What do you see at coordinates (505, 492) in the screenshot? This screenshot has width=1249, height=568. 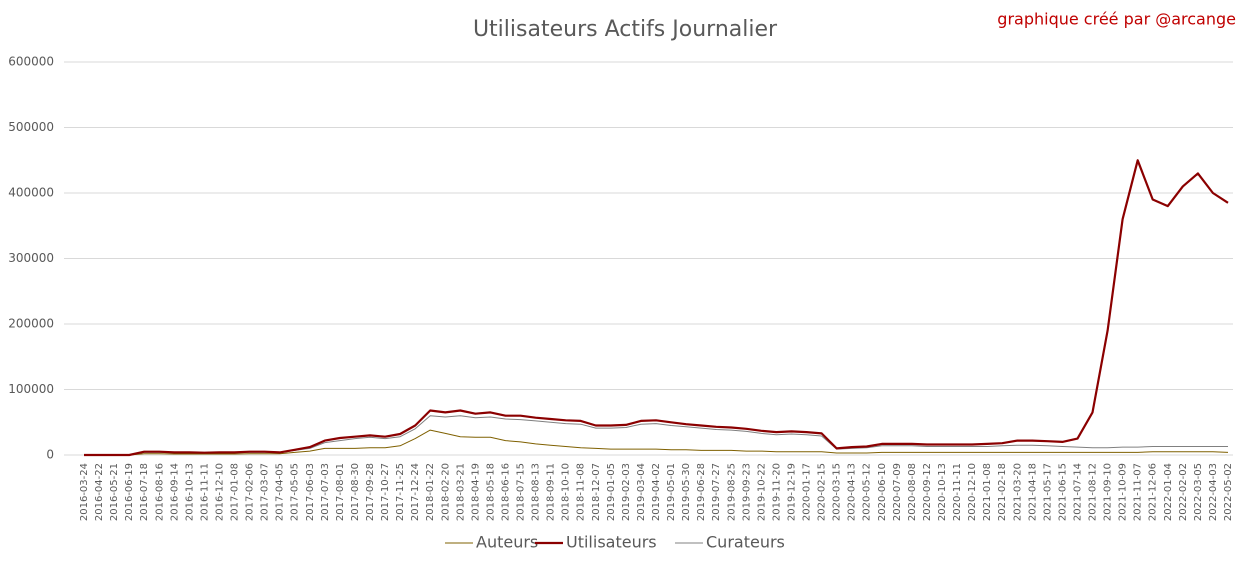 I see `x-tick-label: 2018-06-16` at bounding box center [505, 492].